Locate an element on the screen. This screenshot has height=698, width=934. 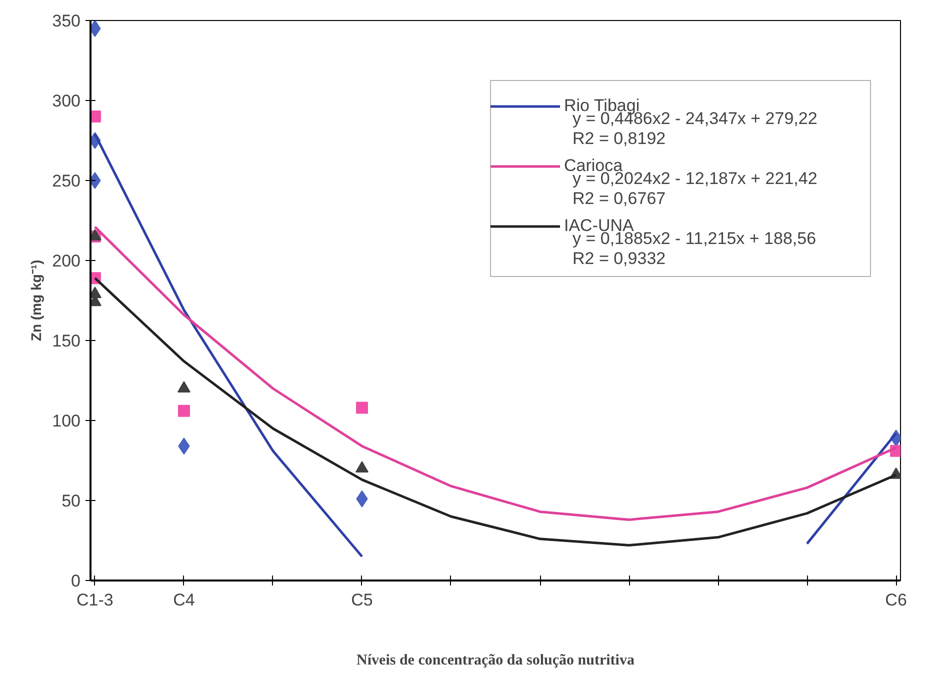
x-axis-title: Níveis de concentração da solução nutritiva is located at coordinates (495, 660).